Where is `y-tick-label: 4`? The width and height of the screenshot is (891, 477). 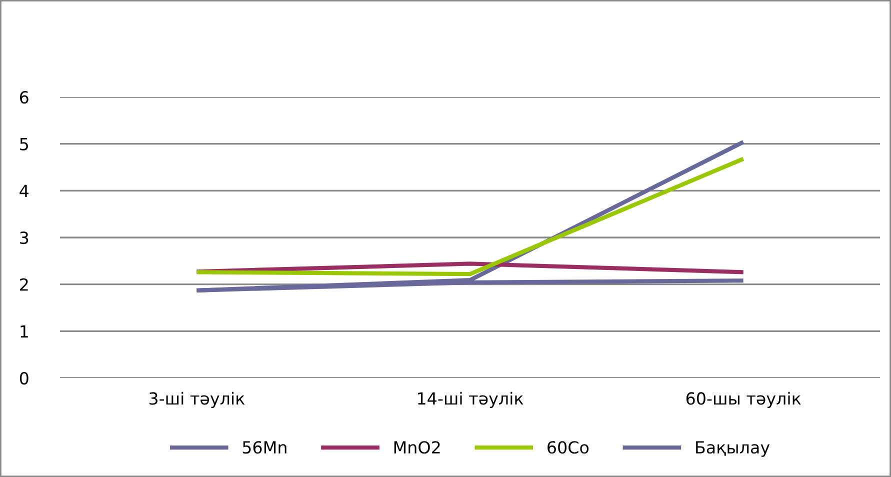
y-tick-label: 4 is located at coordinates (24, 190).